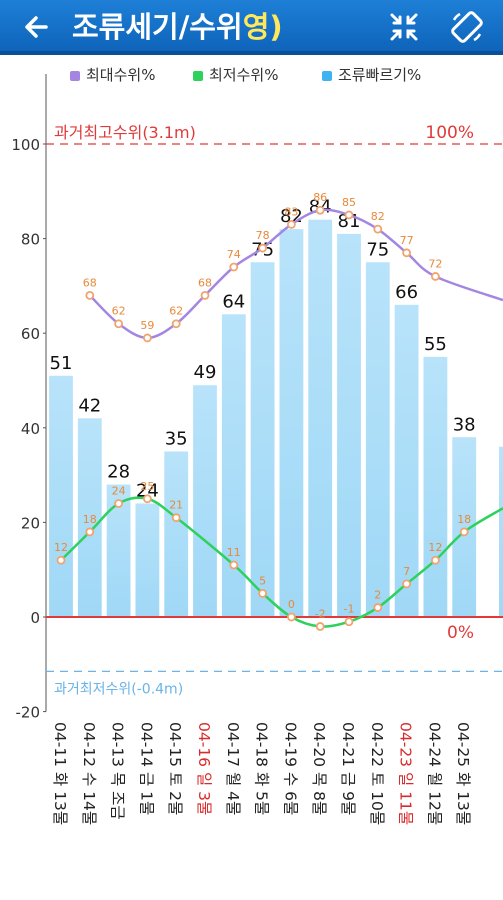  I want to click on x-tick-group: 04-25 화 13물, so click(463, 773).